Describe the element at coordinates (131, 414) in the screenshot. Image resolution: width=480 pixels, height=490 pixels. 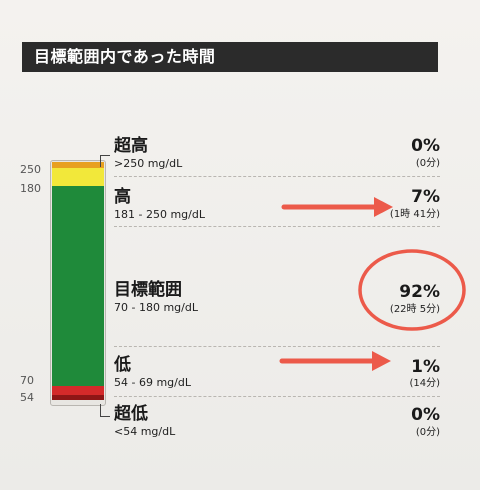
I see `range-name-very-low: 超低` at that location.